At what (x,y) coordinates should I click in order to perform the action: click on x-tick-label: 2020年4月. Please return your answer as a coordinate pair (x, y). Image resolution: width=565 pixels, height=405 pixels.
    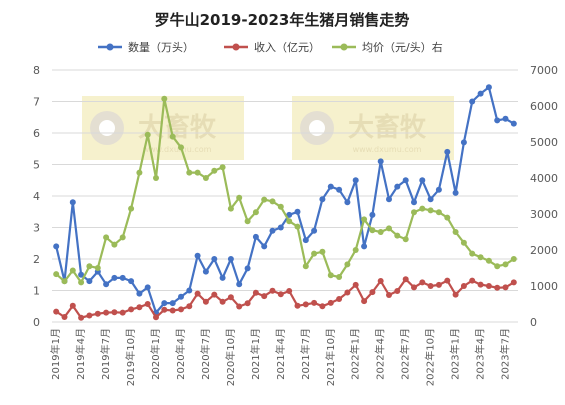
    Looking at the image, I should click on (180, 354).